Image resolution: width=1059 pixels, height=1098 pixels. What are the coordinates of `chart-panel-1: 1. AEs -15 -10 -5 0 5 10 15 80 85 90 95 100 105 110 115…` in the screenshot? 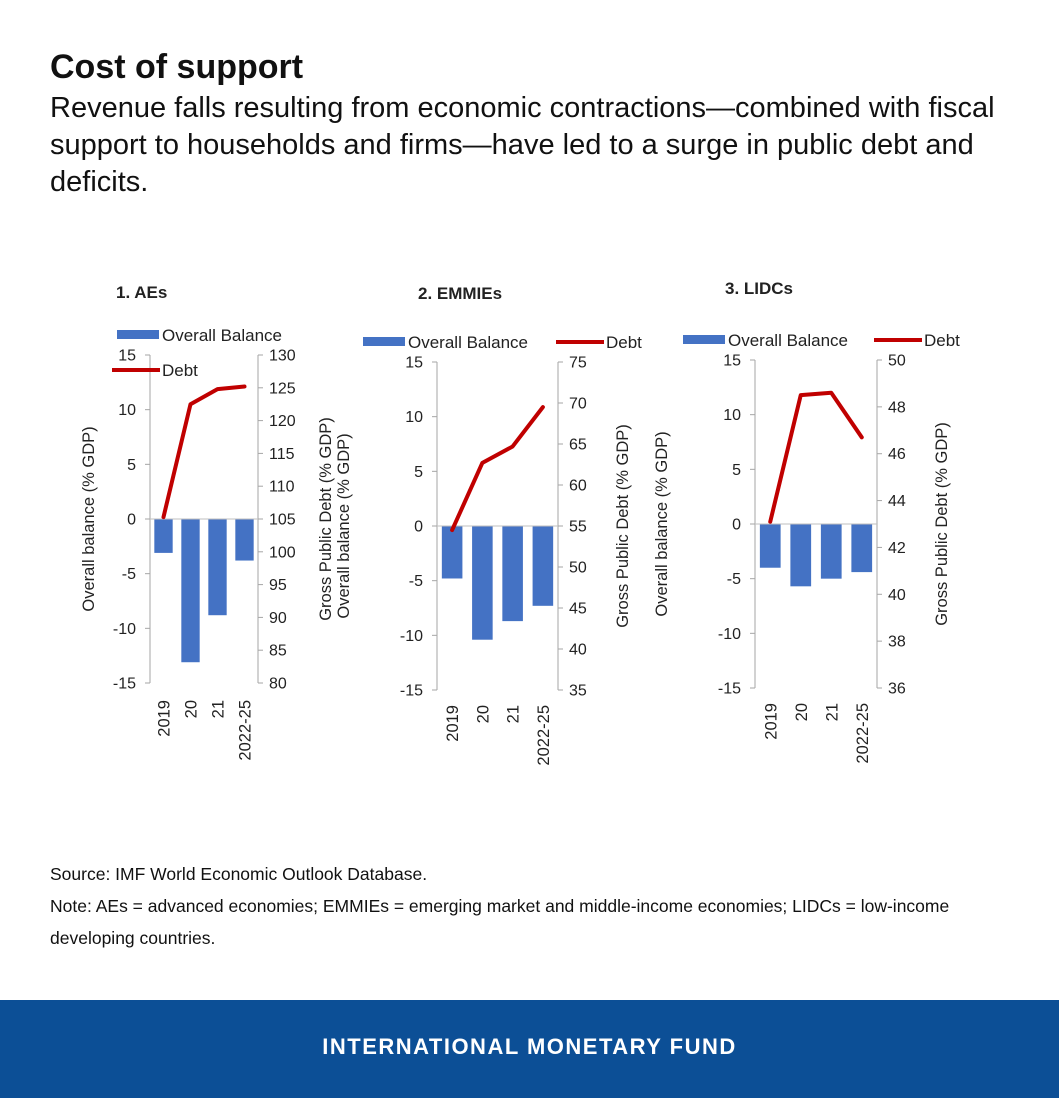 It's located at (207, 522).